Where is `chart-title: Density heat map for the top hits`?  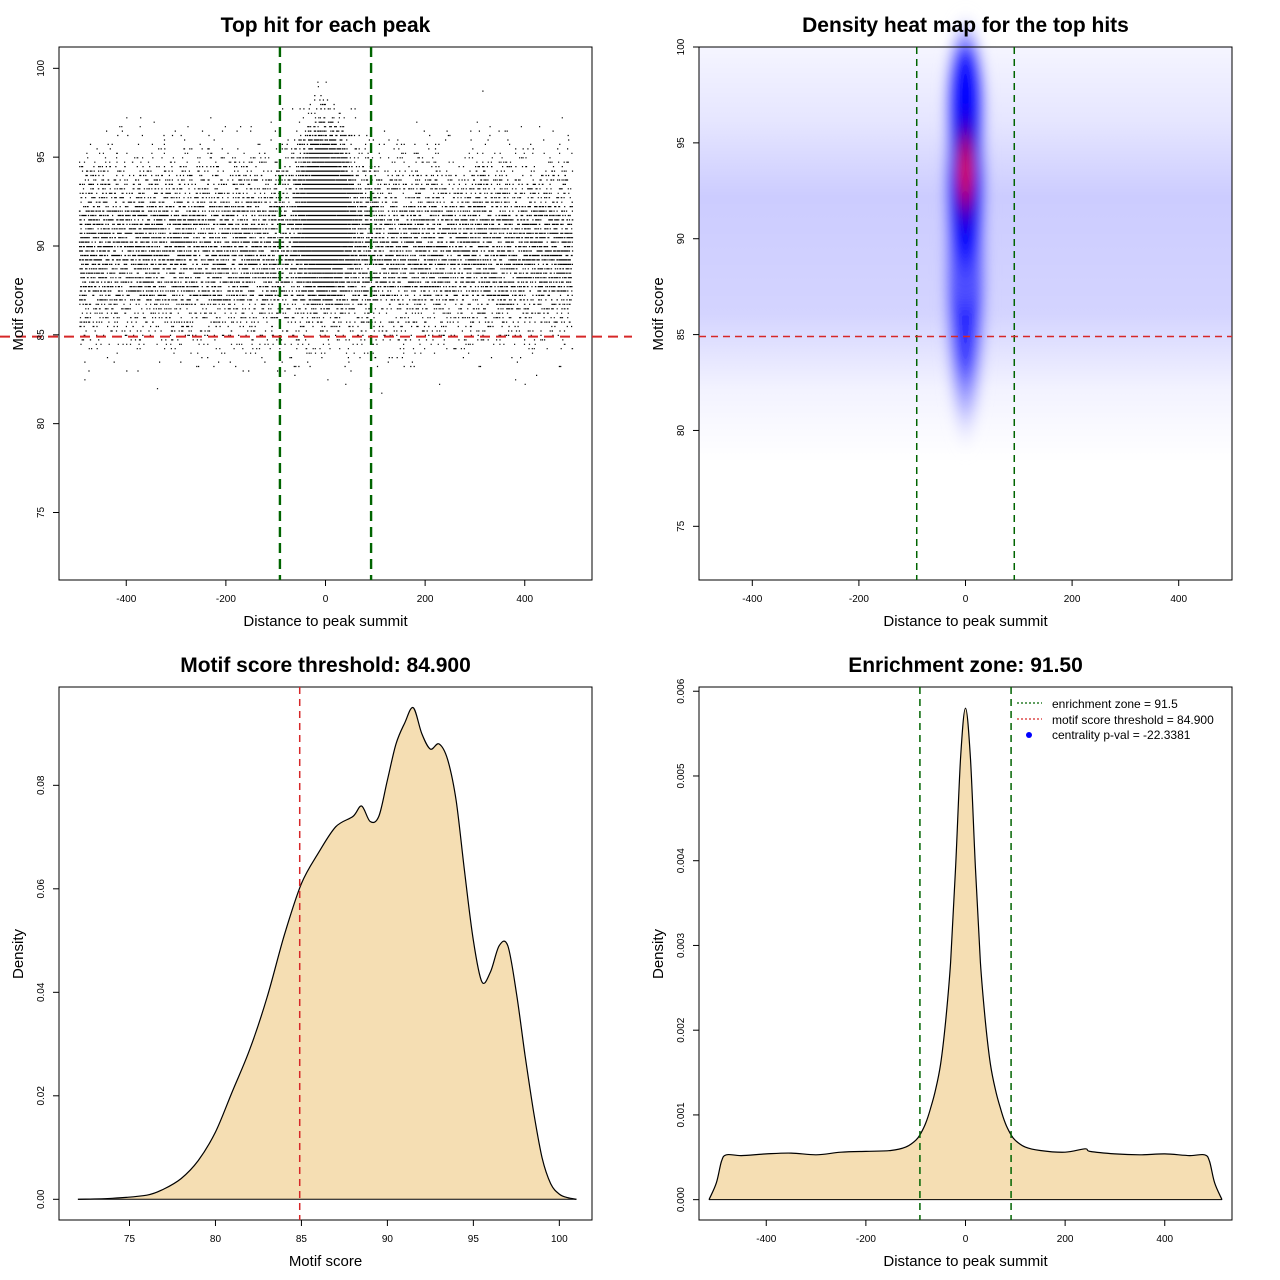 chart-title: Density heat map for the top hits is located at coordinates (965, 25).